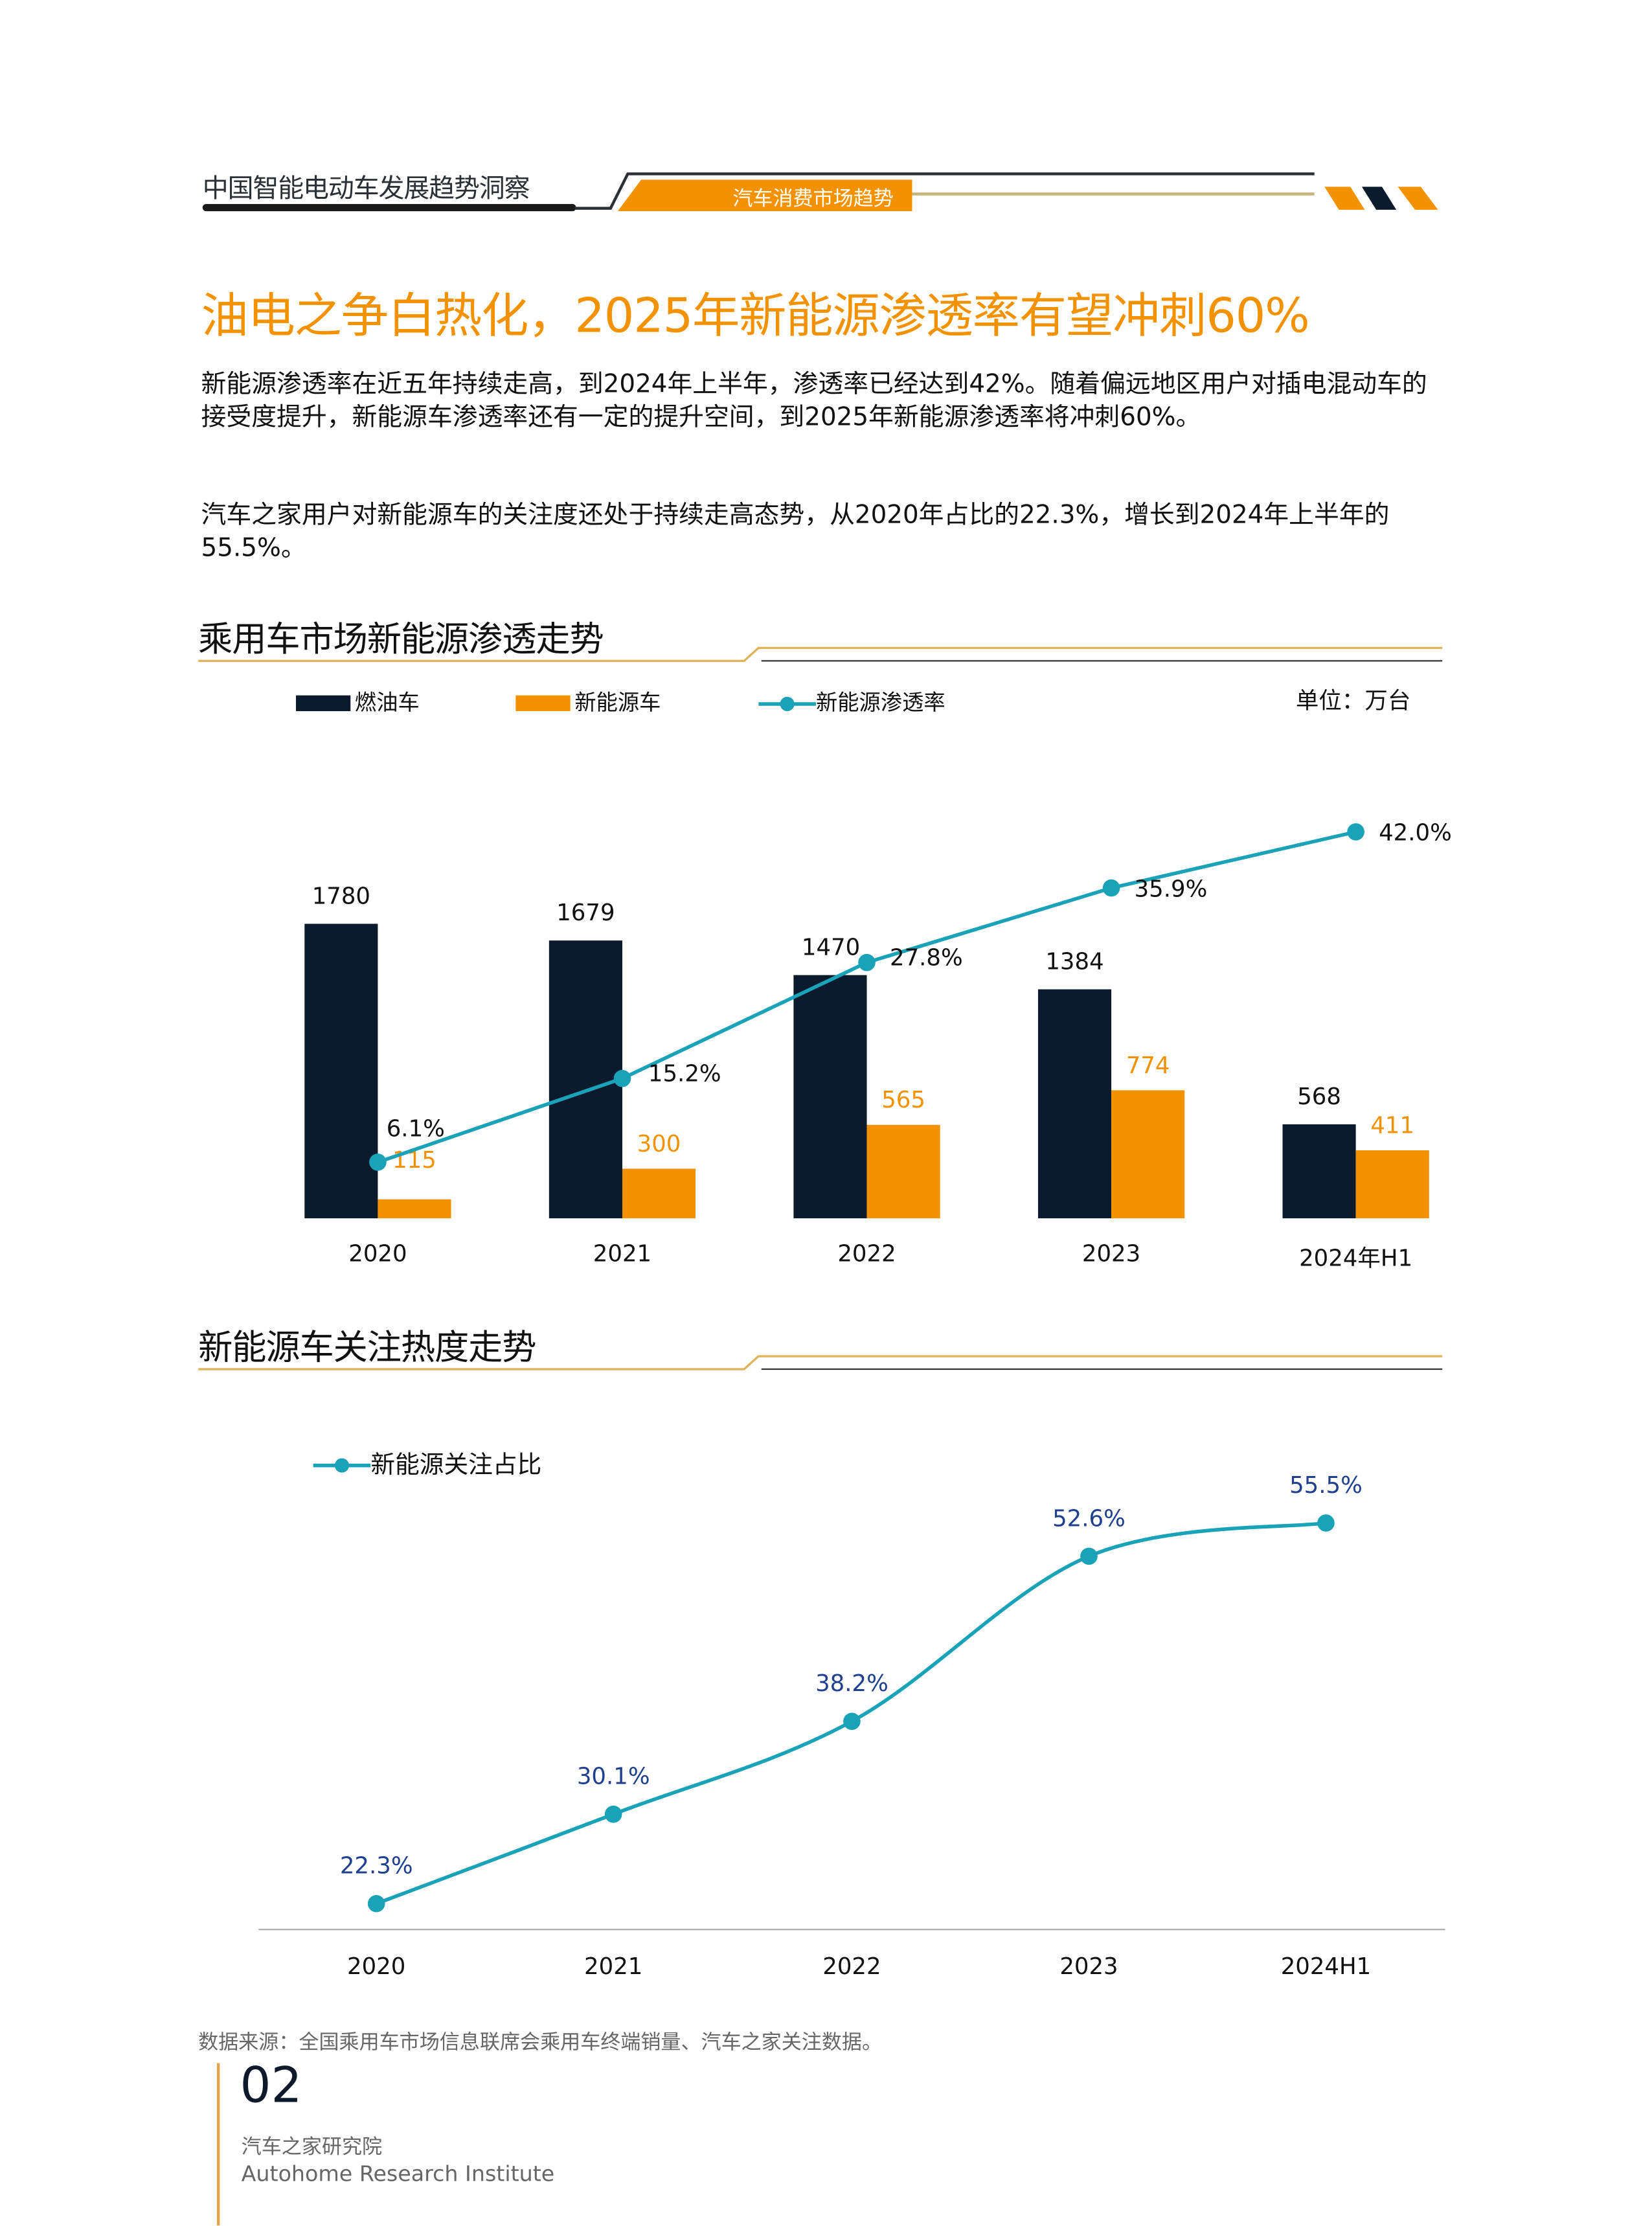 This screenshot has width=1652, height=2226. What do you see at coordinates (586, 913) in the screenshot?
I see `data-label-ice: 1679` at bounding box center [586, 913].